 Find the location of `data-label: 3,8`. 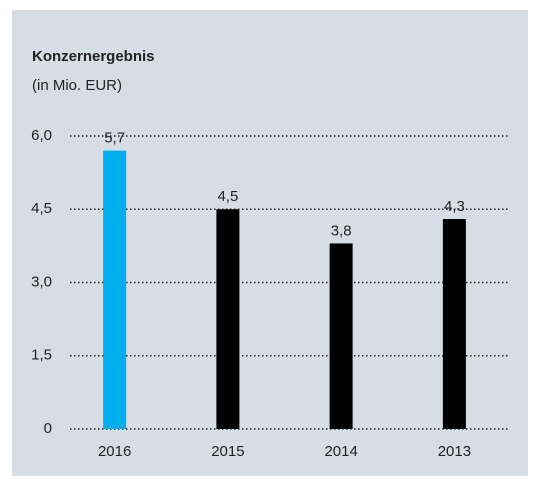

data-label: 3,8 is located at coordinates (341, 230).